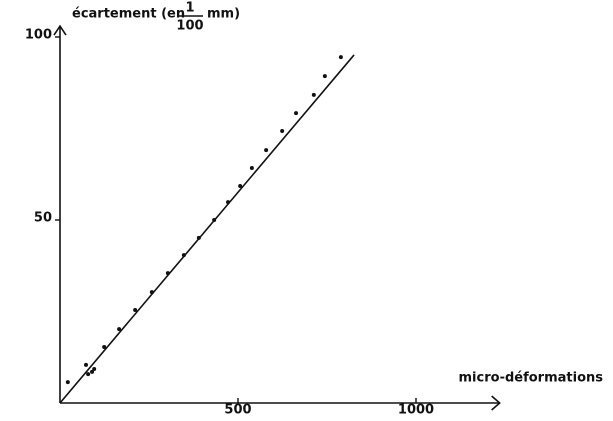 Image resolution: width=613 pixels, height=421 pixels. What do you see at coordinates (189, 8) in the screenshot?
I see `y-axis-label-numerator: 1` at bounding box center [189, 8].